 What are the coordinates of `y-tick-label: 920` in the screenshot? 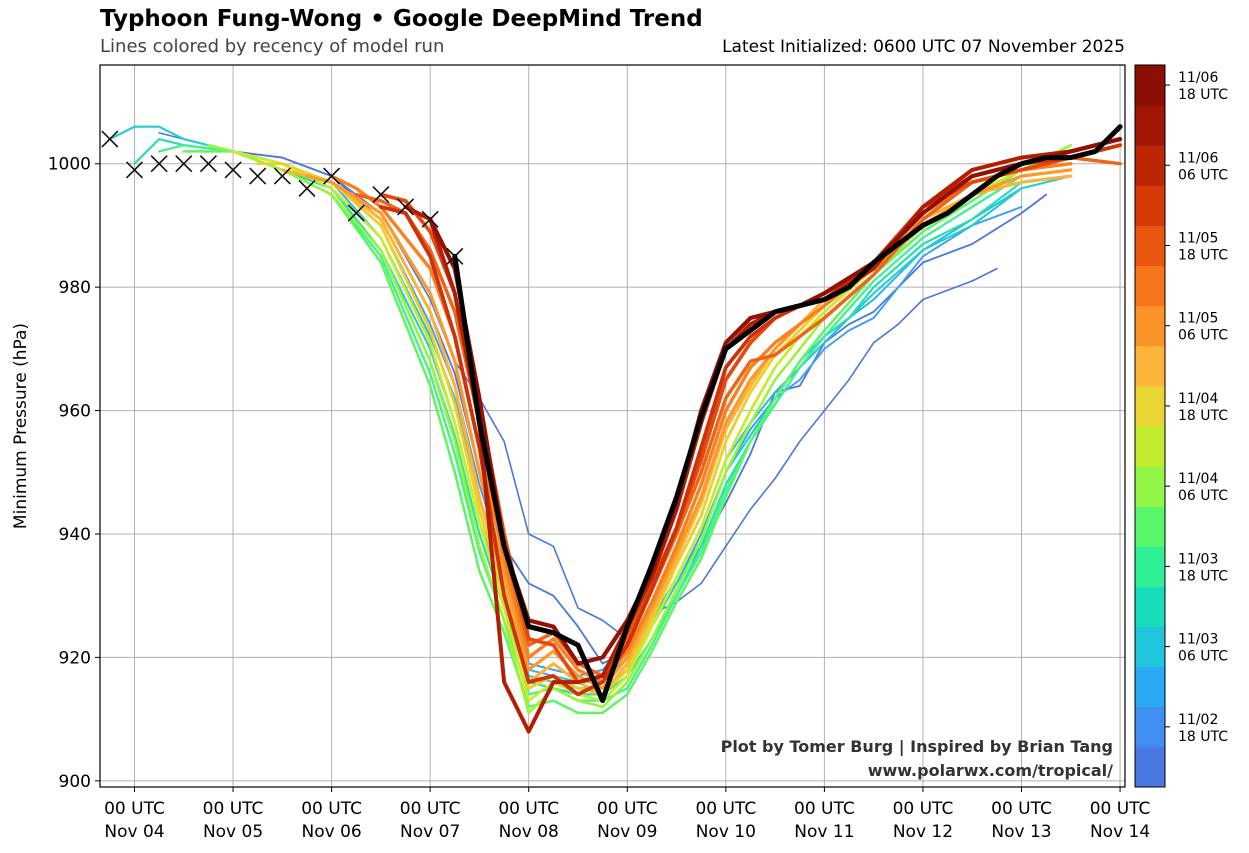 It's located at (75, 658).